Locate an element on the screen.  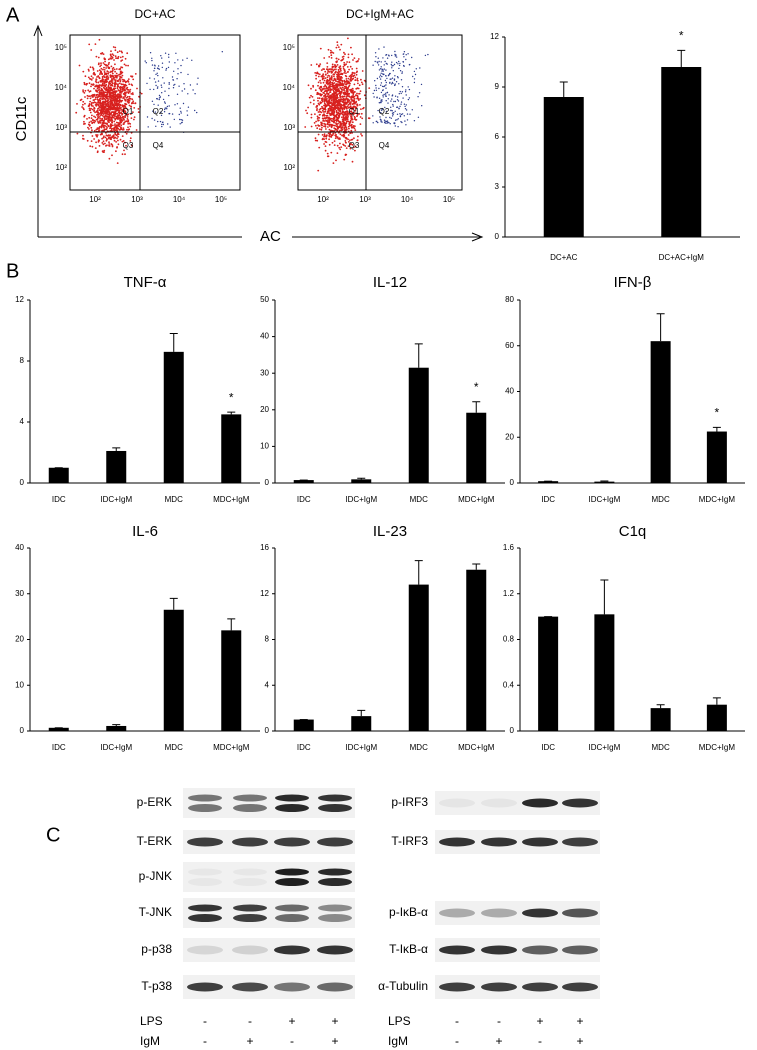
x-tick-label: IDC+IgM is located at coordinates (361, 747).